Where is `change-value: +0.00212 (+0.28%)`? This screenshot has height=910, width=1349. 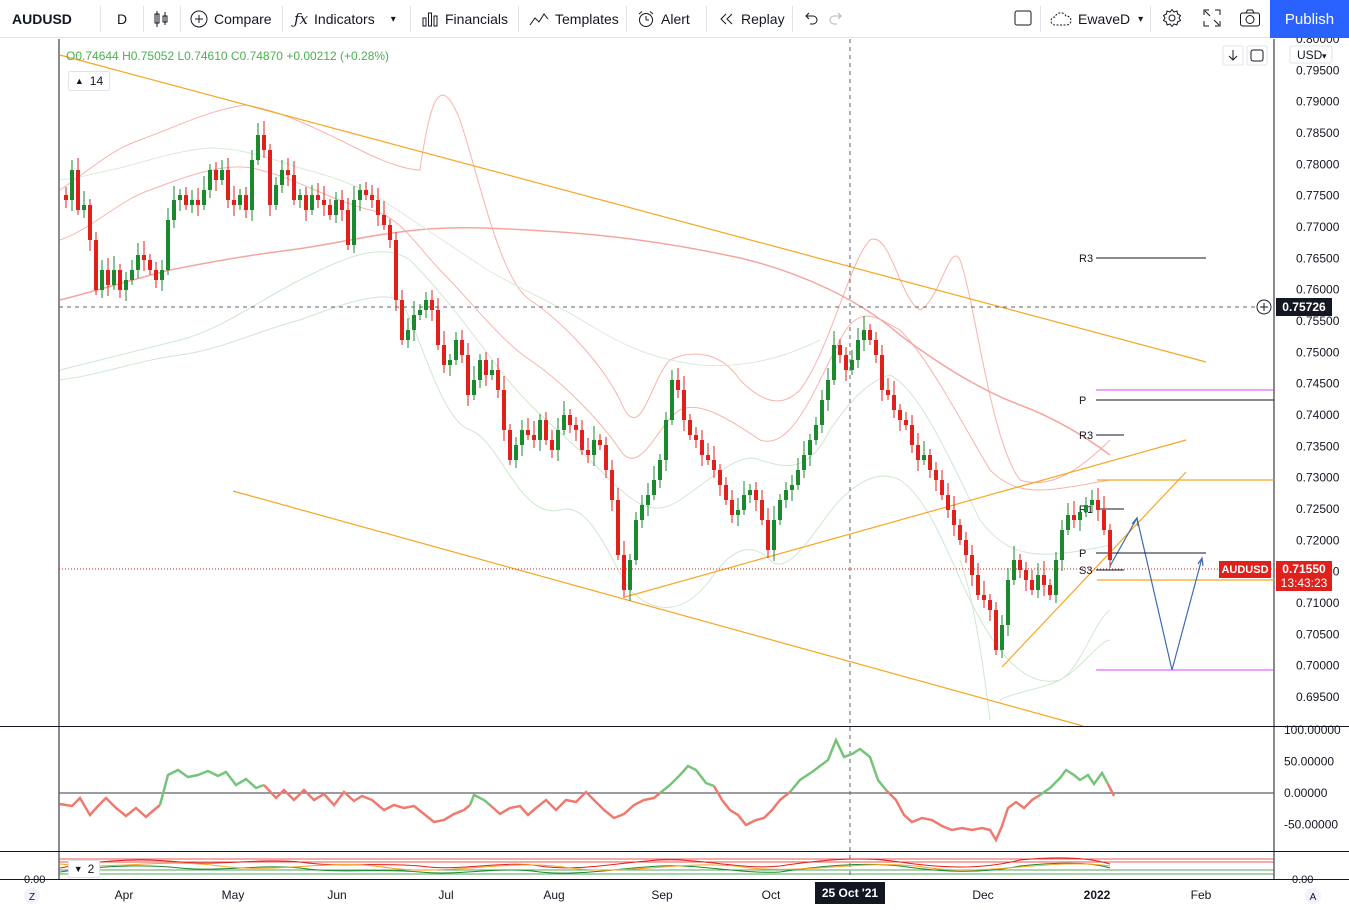 change-value: +0.00212 (+0.28%) is located at coordinates (338, 56).